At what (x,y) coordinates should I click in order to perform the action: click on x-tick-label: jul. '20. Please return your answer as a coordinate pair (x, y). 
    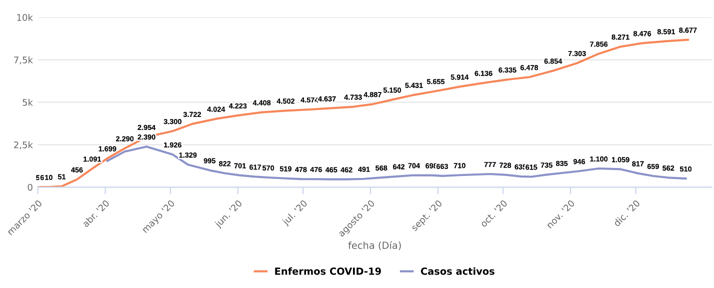
    Looking at the image, I should click on (295, 213).